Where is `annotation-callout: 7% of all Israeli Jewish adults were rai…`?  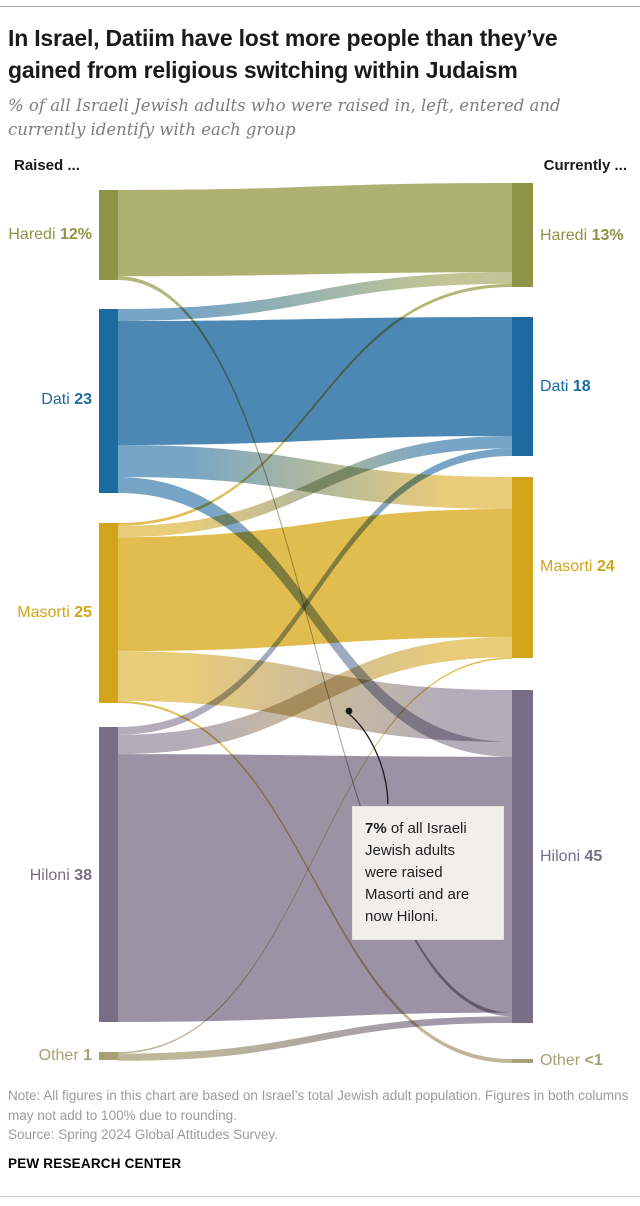
annotation-callout: 7% of all Israeli Jewish adults were rai… is located at coordinates (428, 873).